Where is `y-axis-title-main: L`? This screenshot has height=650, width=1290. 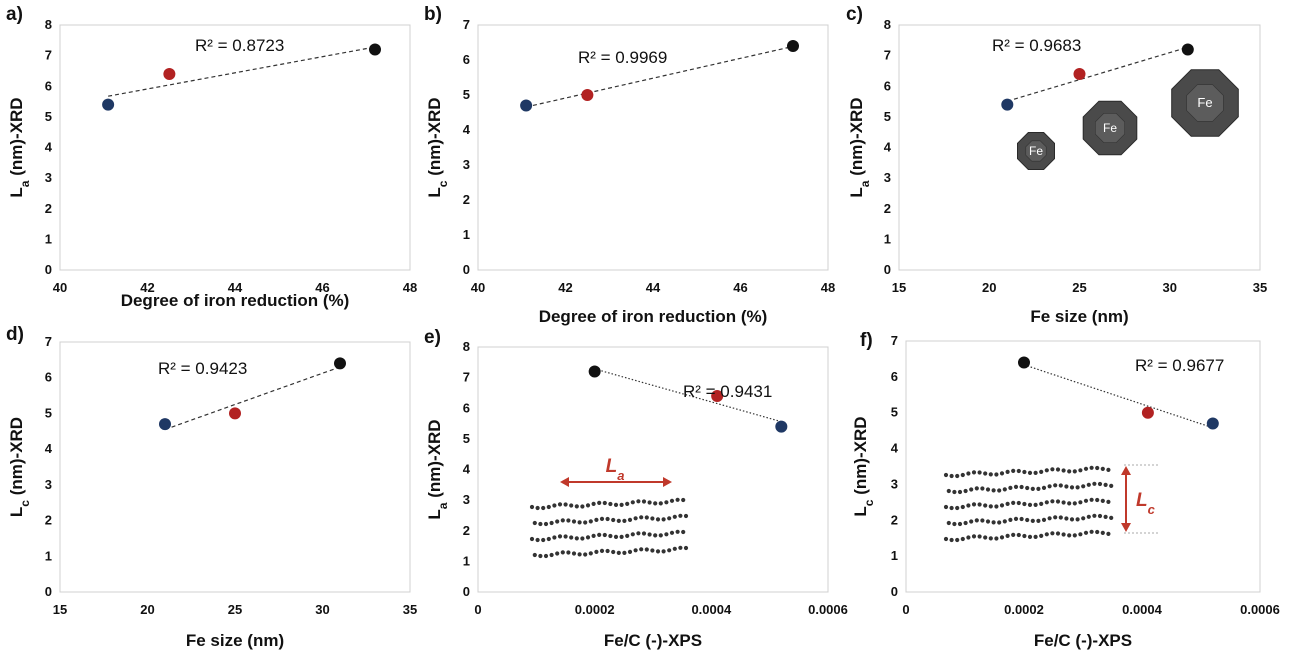 y-axis-title-main: L is located at coordinates (856, 192).